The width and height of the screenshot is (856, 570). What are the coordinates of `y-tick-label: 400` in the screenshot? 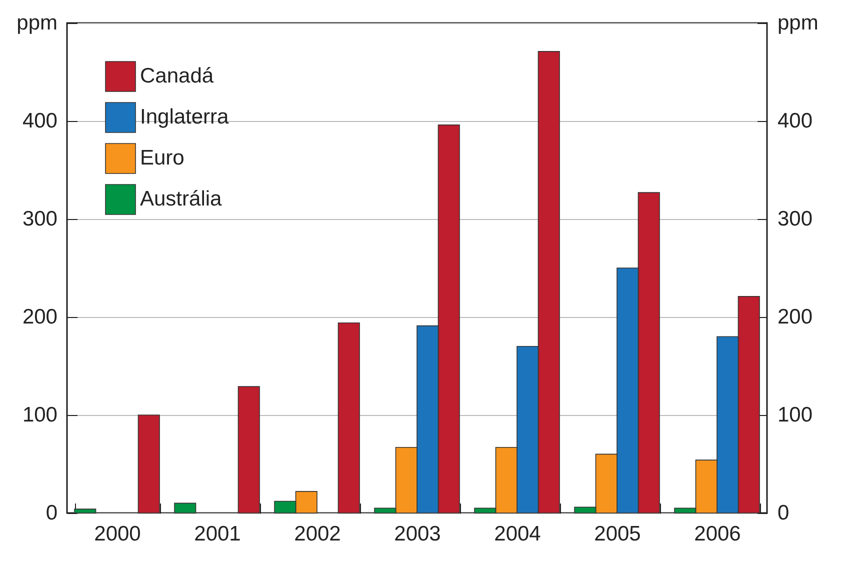 It's located at (40, 121).